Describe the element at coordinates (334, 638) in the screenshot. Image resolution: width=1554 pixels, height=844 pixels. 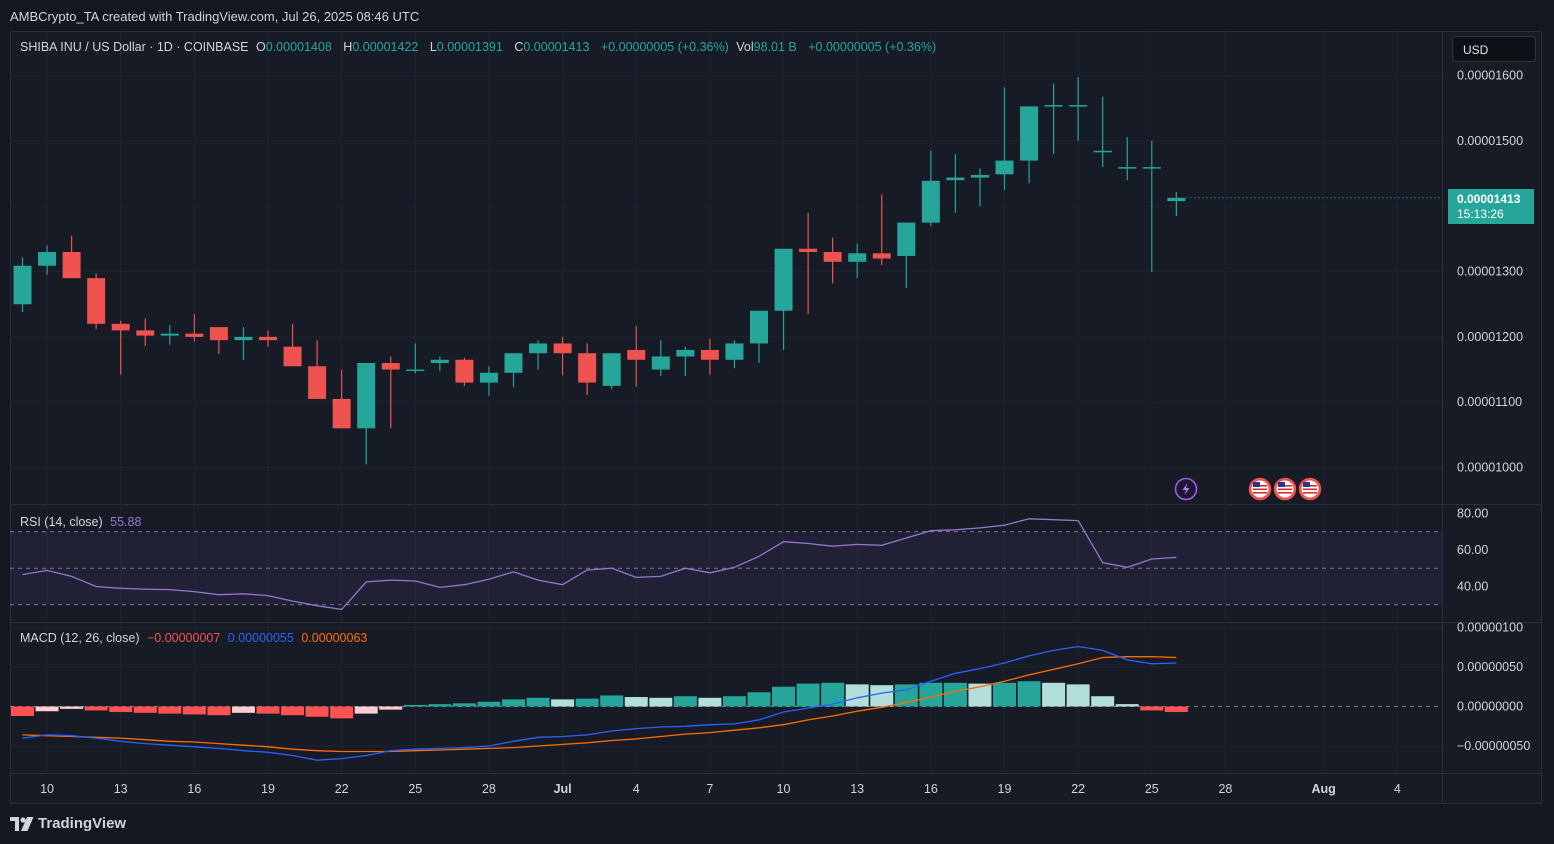
I see `macd-signal-value: 0.00000063` at that location.